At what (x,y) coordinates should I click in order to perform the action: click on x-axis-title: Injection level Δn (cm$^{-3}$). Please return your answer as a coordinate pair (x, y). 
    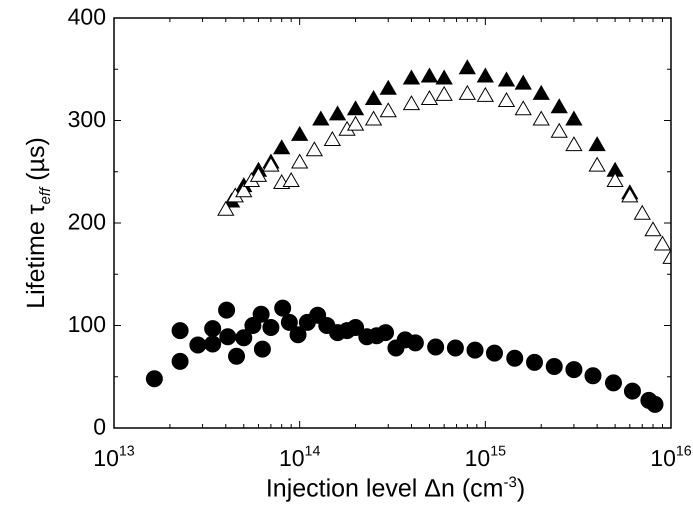
    Looking at the image, I should click on (395, 489).